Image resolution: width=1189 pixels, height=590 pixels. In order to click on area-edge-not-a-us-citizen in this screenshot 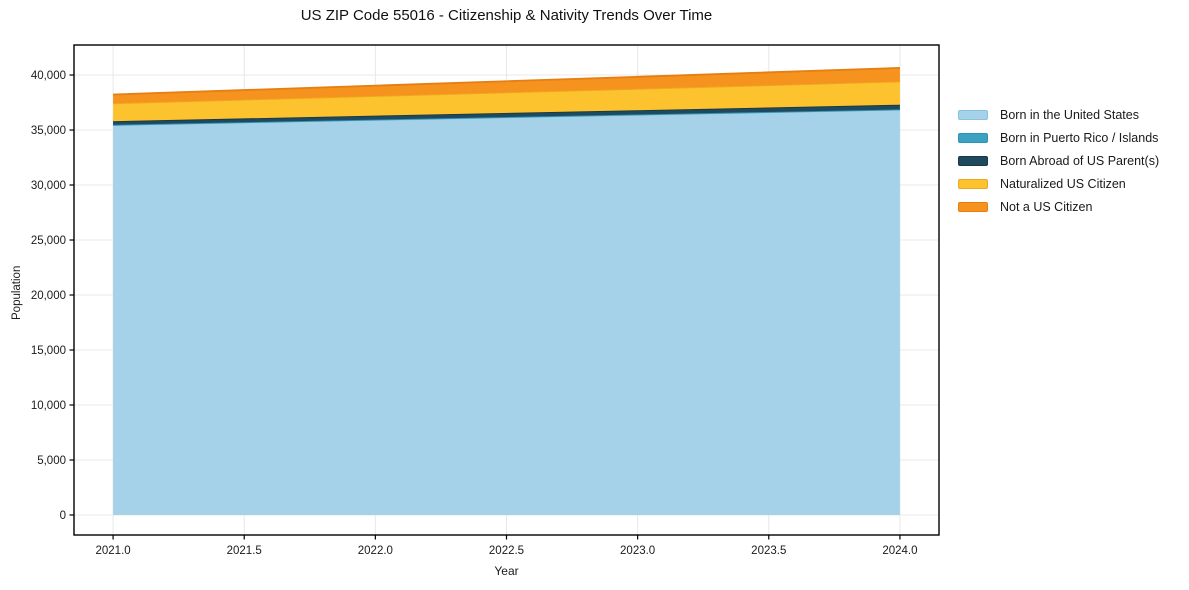, I will do `click(506, 81)`.